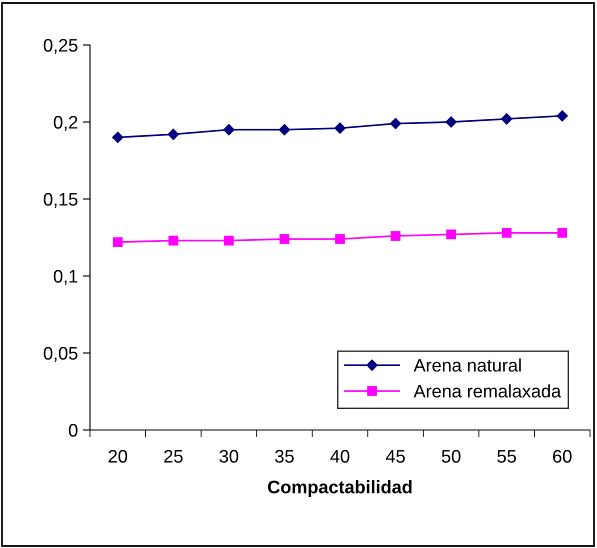 The height and width of the screenshot is (548, 597). I want to click on x-tick-label: 45, so click(395, 456).